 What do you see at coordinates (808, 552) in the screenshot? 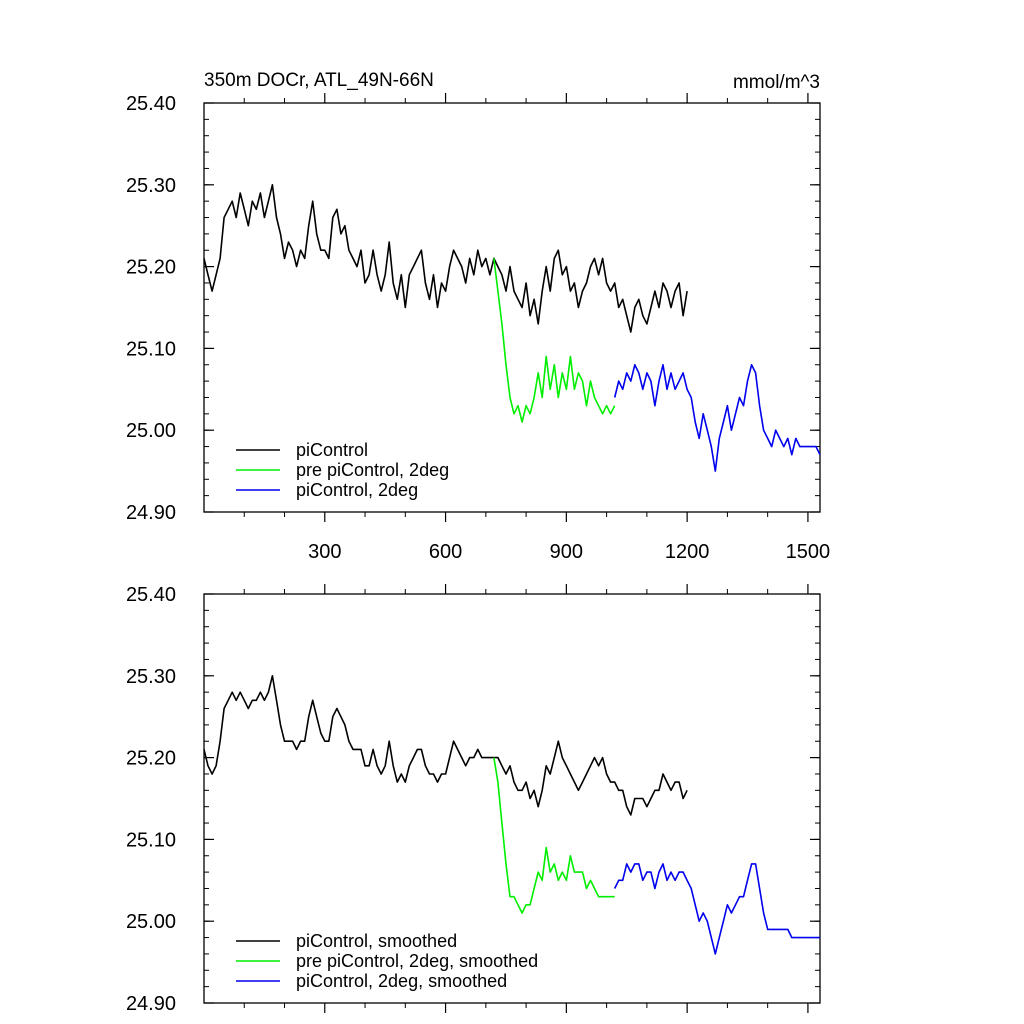
I see `x-tick-label: 1500` at bounding box center [808, 552].